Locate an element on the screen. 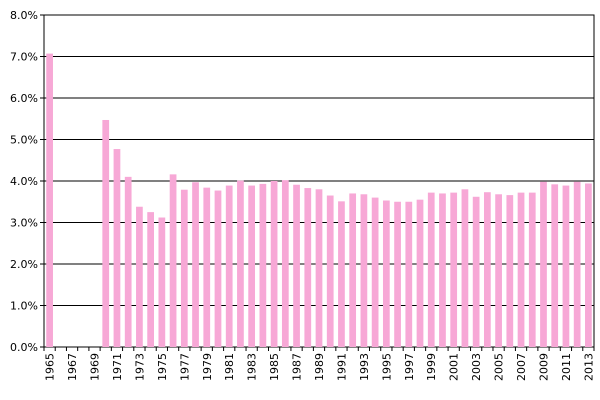 Image resolution: width=600 pixels, height=400 pixels. x-tick-label: 1999 is located at coordinates (431, 367).